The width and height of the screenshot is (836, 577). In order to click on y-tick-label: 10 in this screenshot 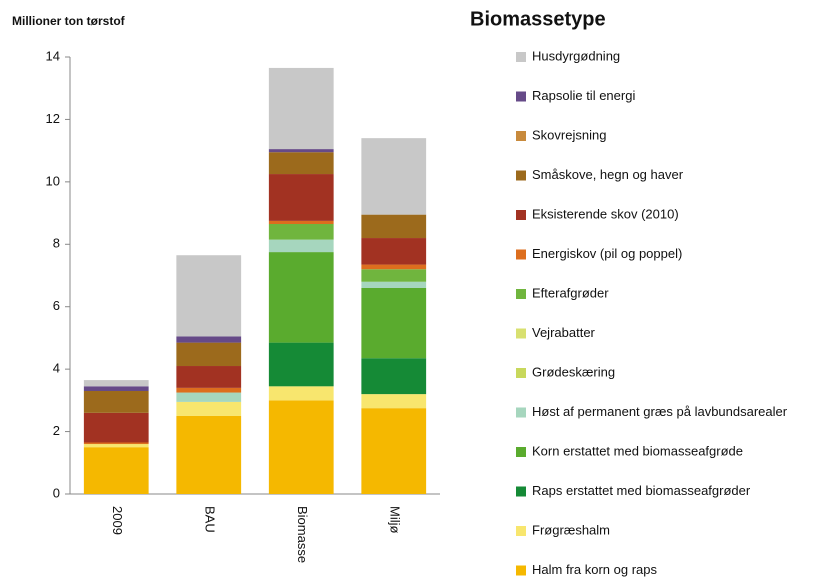, I will do `click(53, 180)`.